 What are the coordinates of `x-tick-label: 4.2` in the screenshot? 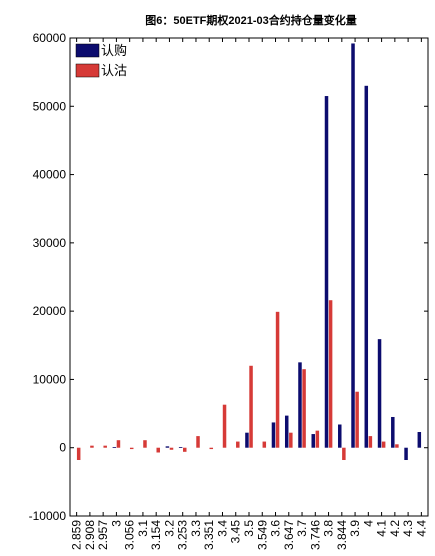 It's located at (395, 528).